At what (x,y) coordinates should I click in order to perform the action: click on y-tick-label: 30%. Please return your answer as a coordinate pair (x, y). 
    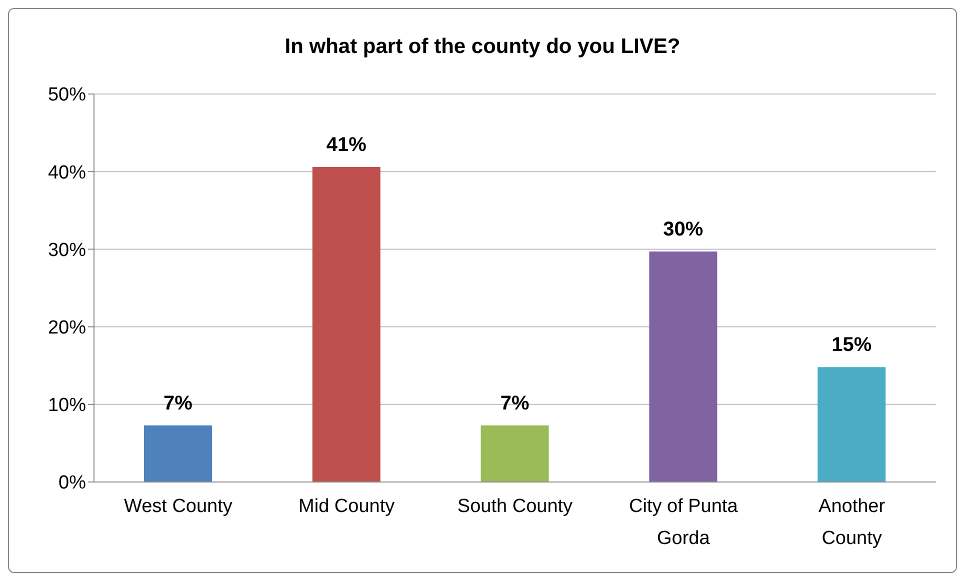
    Looking at the image, I should click on (67, 250).